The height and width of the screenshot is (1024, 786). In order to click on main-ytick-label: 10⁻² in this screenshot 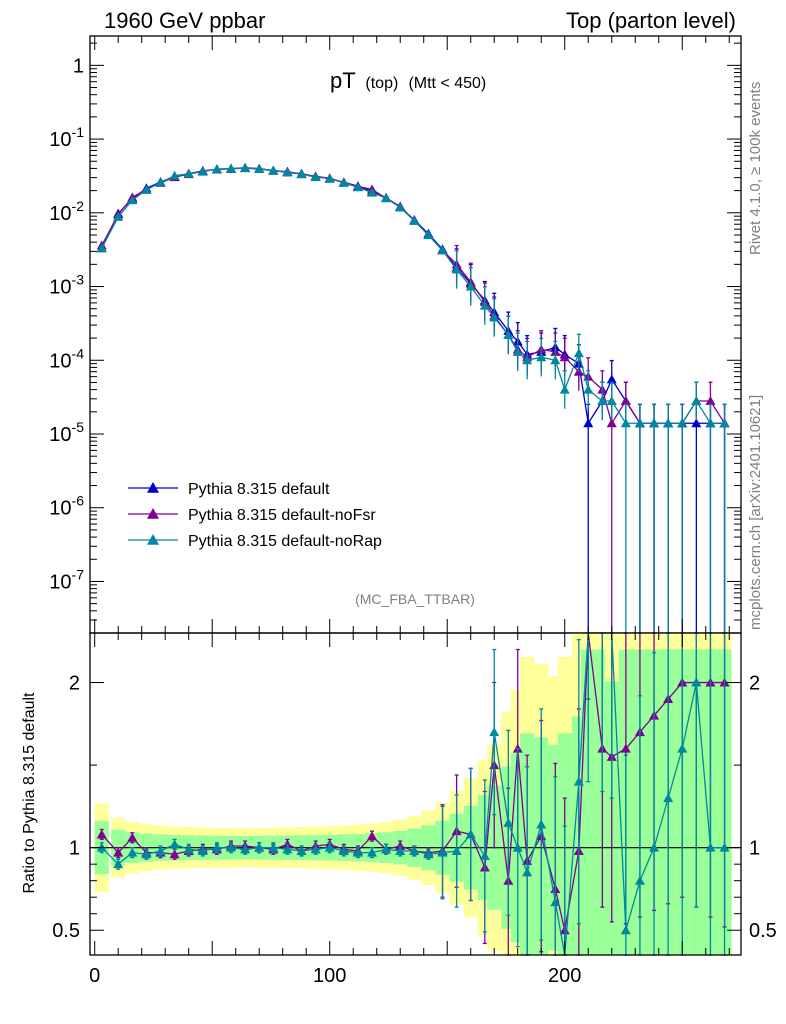, I will do `click(66, 211)`.